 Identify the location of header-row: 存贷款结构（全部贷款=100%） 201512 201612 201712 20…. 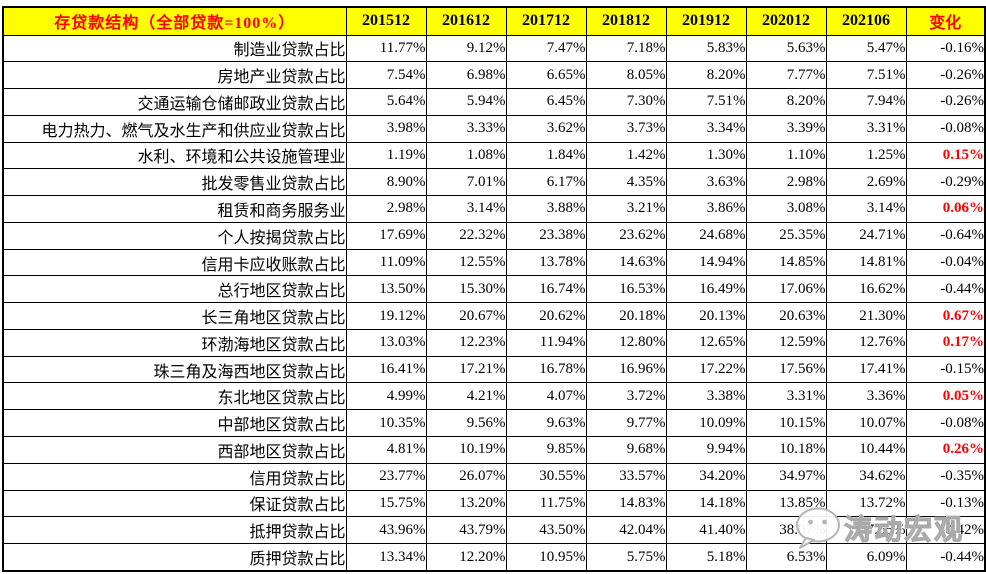
(494, 21).